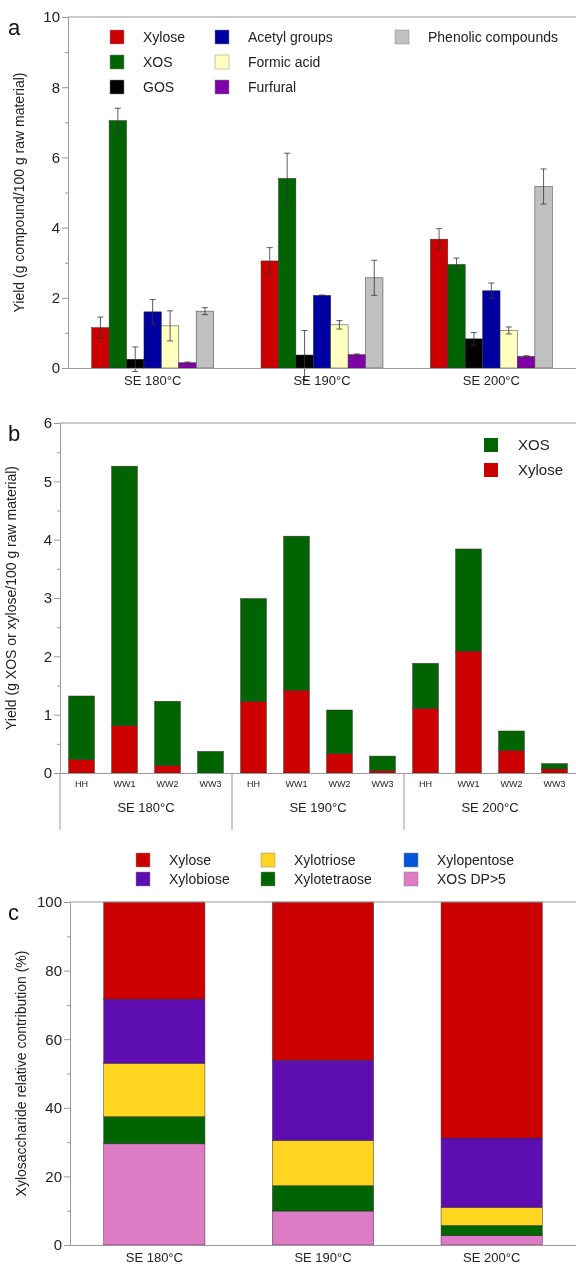  What do you see at coordinates (11, 598) in the screenshot?
I see `y-axis-title: Yield (g XOS or xylose/100 g raw material)` at bounding box center [11, 598].